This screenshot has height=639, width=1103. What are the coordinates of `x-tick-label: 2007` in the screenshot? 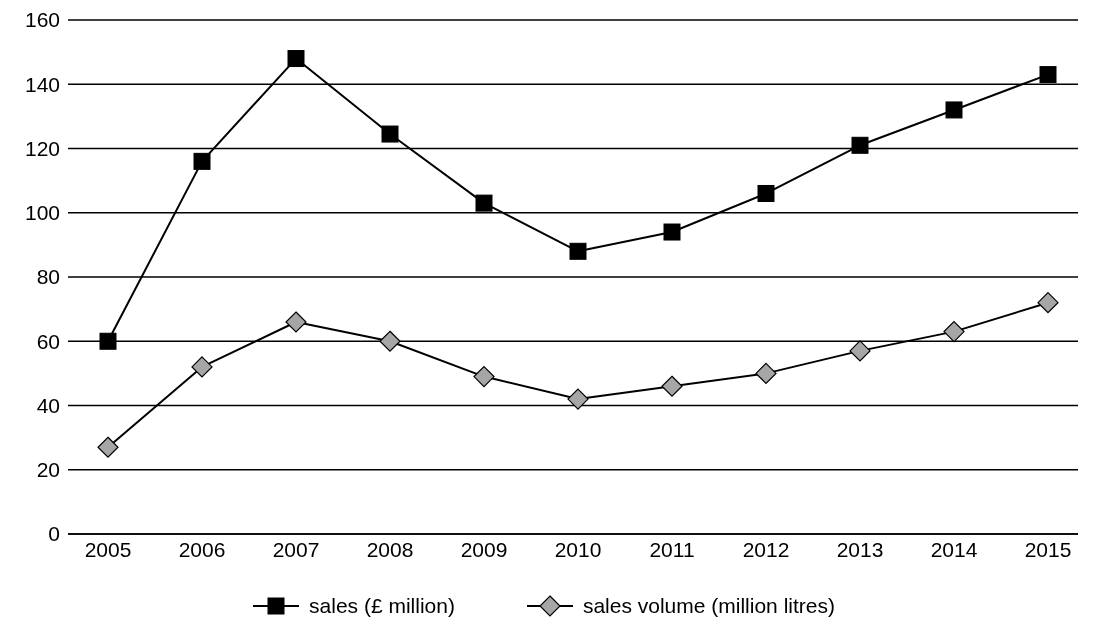 It's located at (296, 549).